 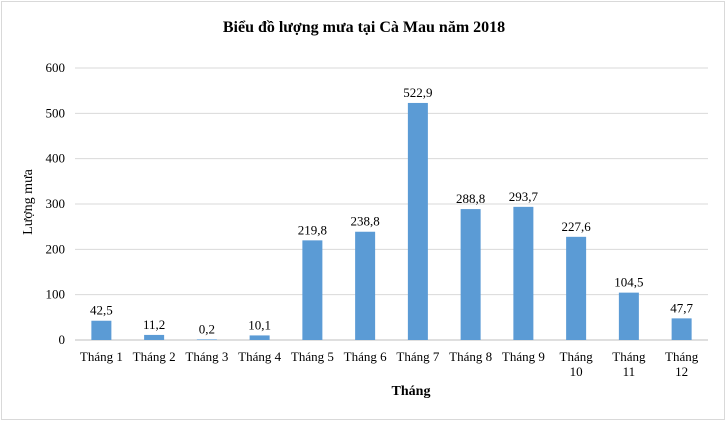 I want to click on x-tick-label: Tháng 9, so click(x=523, y=356).